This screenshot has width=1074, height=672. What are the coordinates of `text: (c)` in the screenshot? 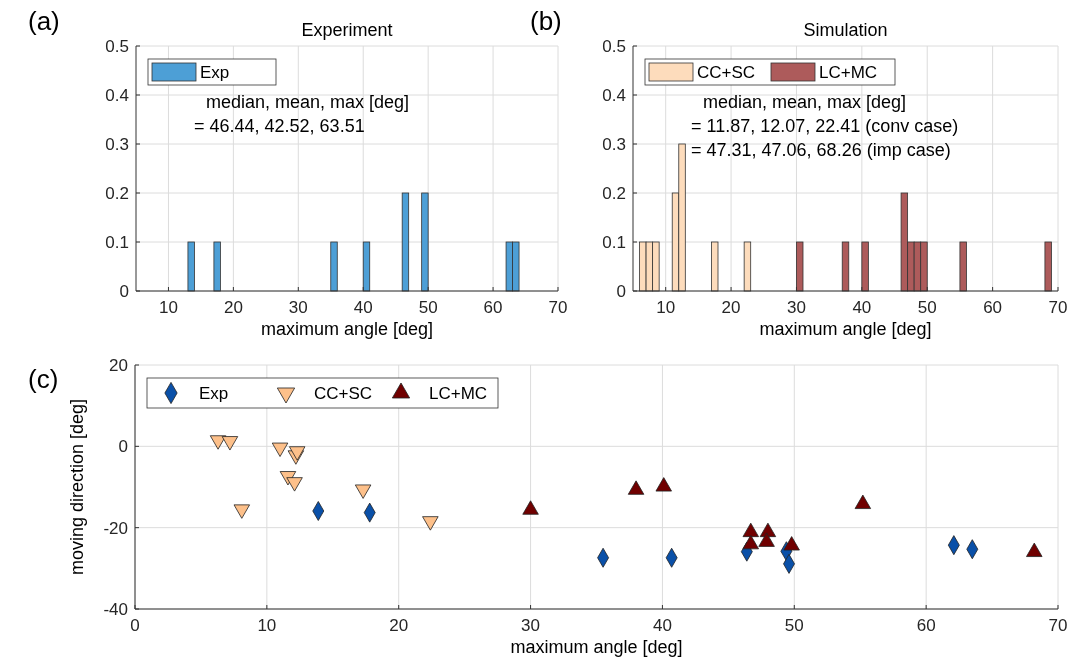 It's located at (43, 379).